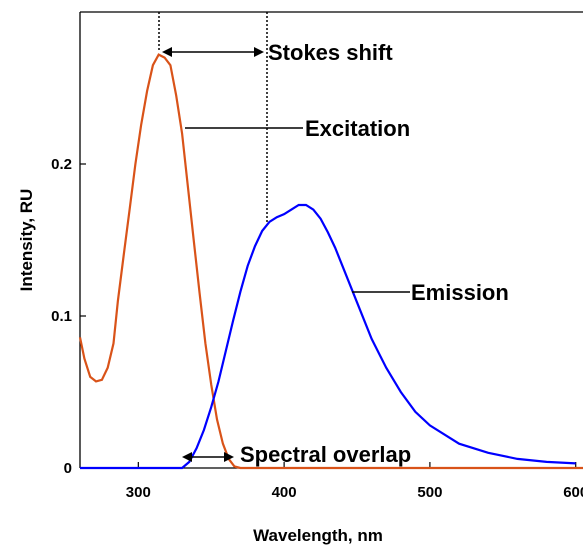 This screenshot has height=555, width=583. I want to click on y-tick-label: 0.1, so click(61, 316).